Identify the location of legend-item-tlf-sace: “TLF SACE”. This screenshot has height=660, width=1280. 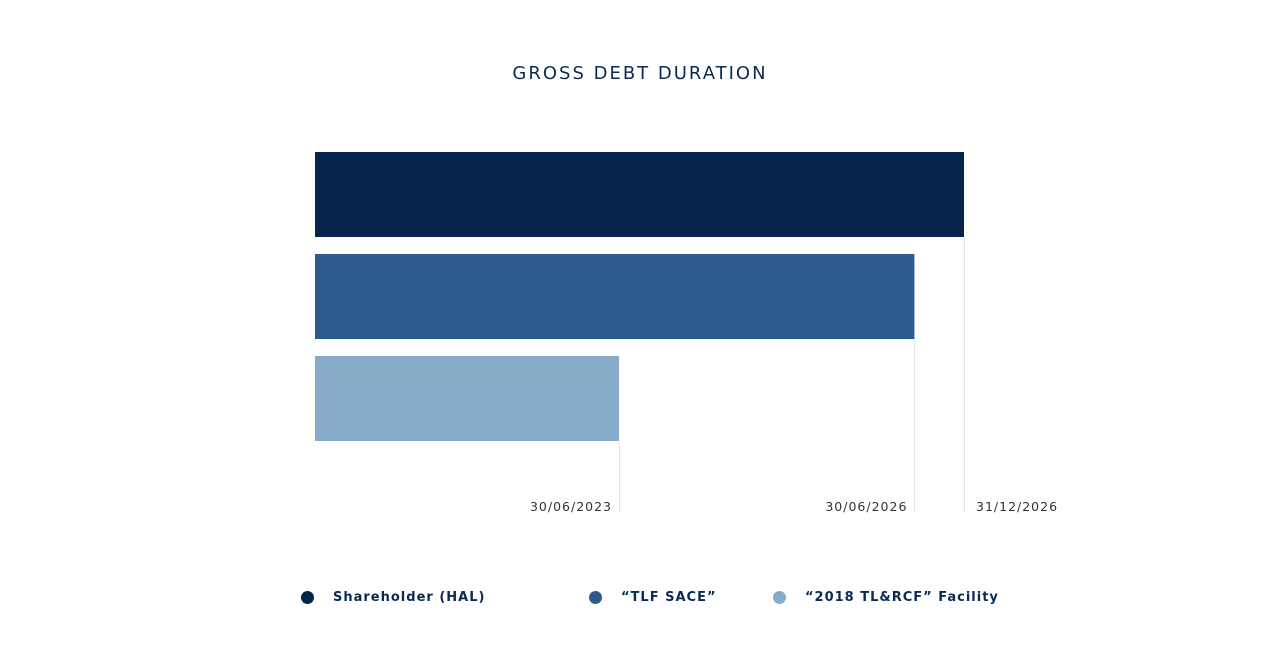
(653, 597).